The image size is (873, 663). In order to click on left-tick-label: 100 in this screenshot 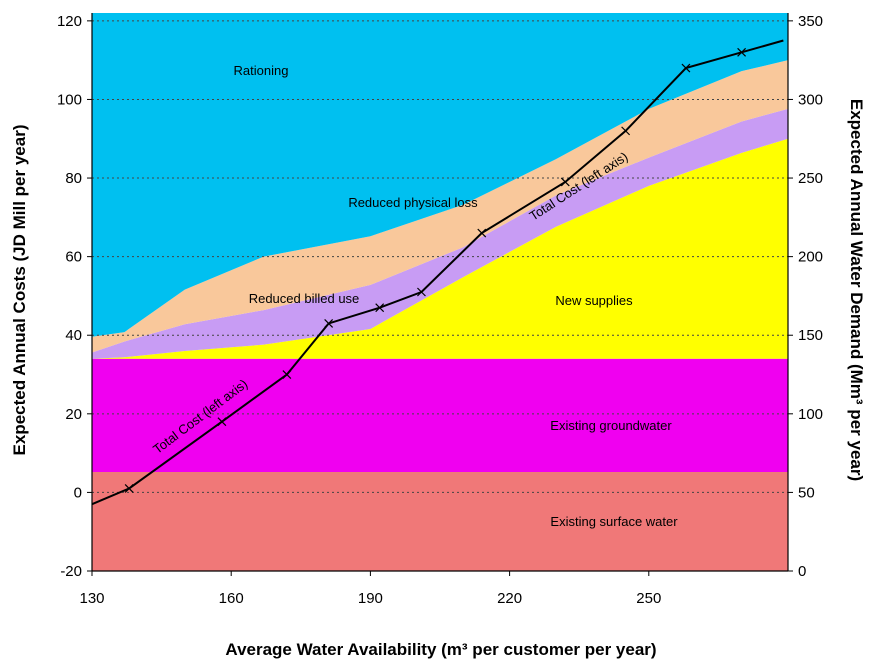, I will do `click(69, 99)`.